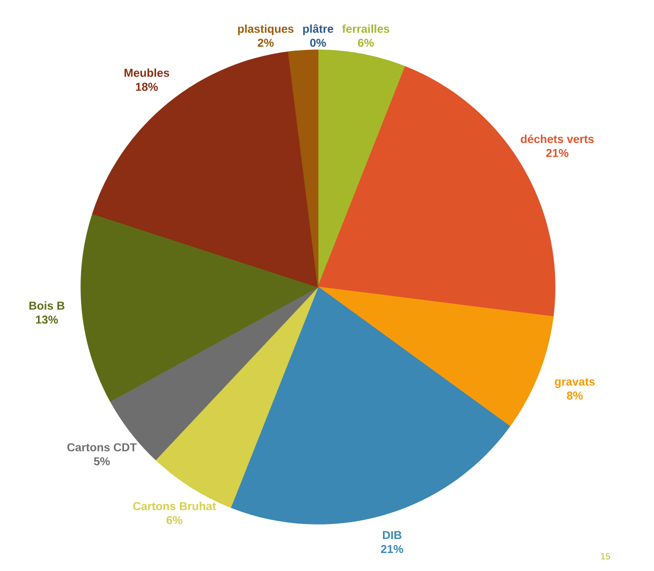 This screenshot has width=654, height=571. Describe the element at coordinates (392, 535) in the screenshot. I see `slice-label: DIB` at that location.